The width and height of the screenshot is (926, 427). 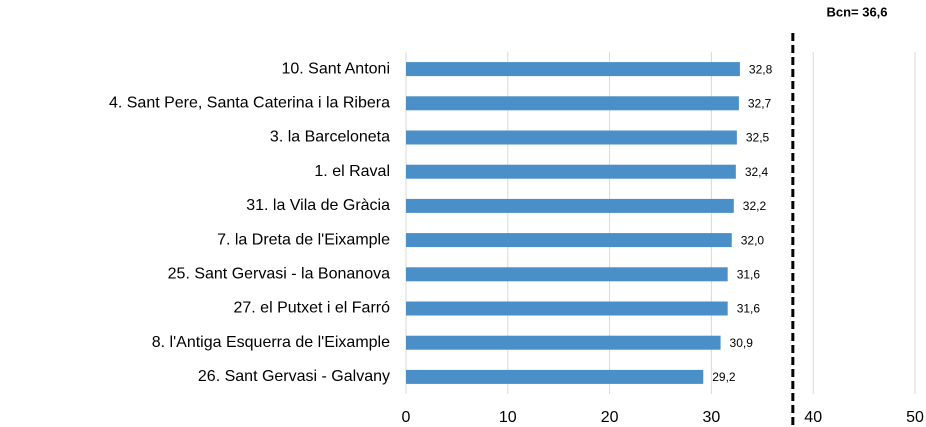 I want to click on value-label: 32,7, so click(x=760, y=103).